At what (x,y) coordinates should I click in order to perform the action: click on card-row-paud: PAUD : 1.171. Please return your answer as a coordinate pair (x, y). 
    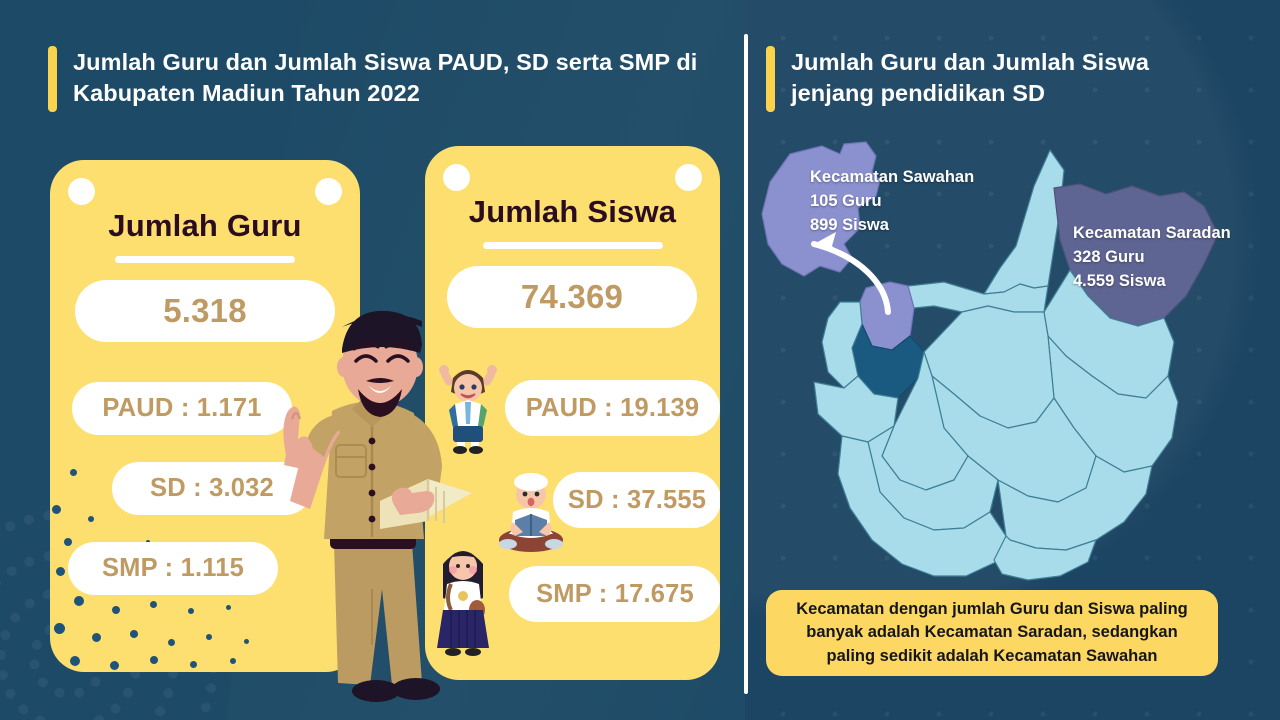
    Looking at the image, I should click on (182, 408).